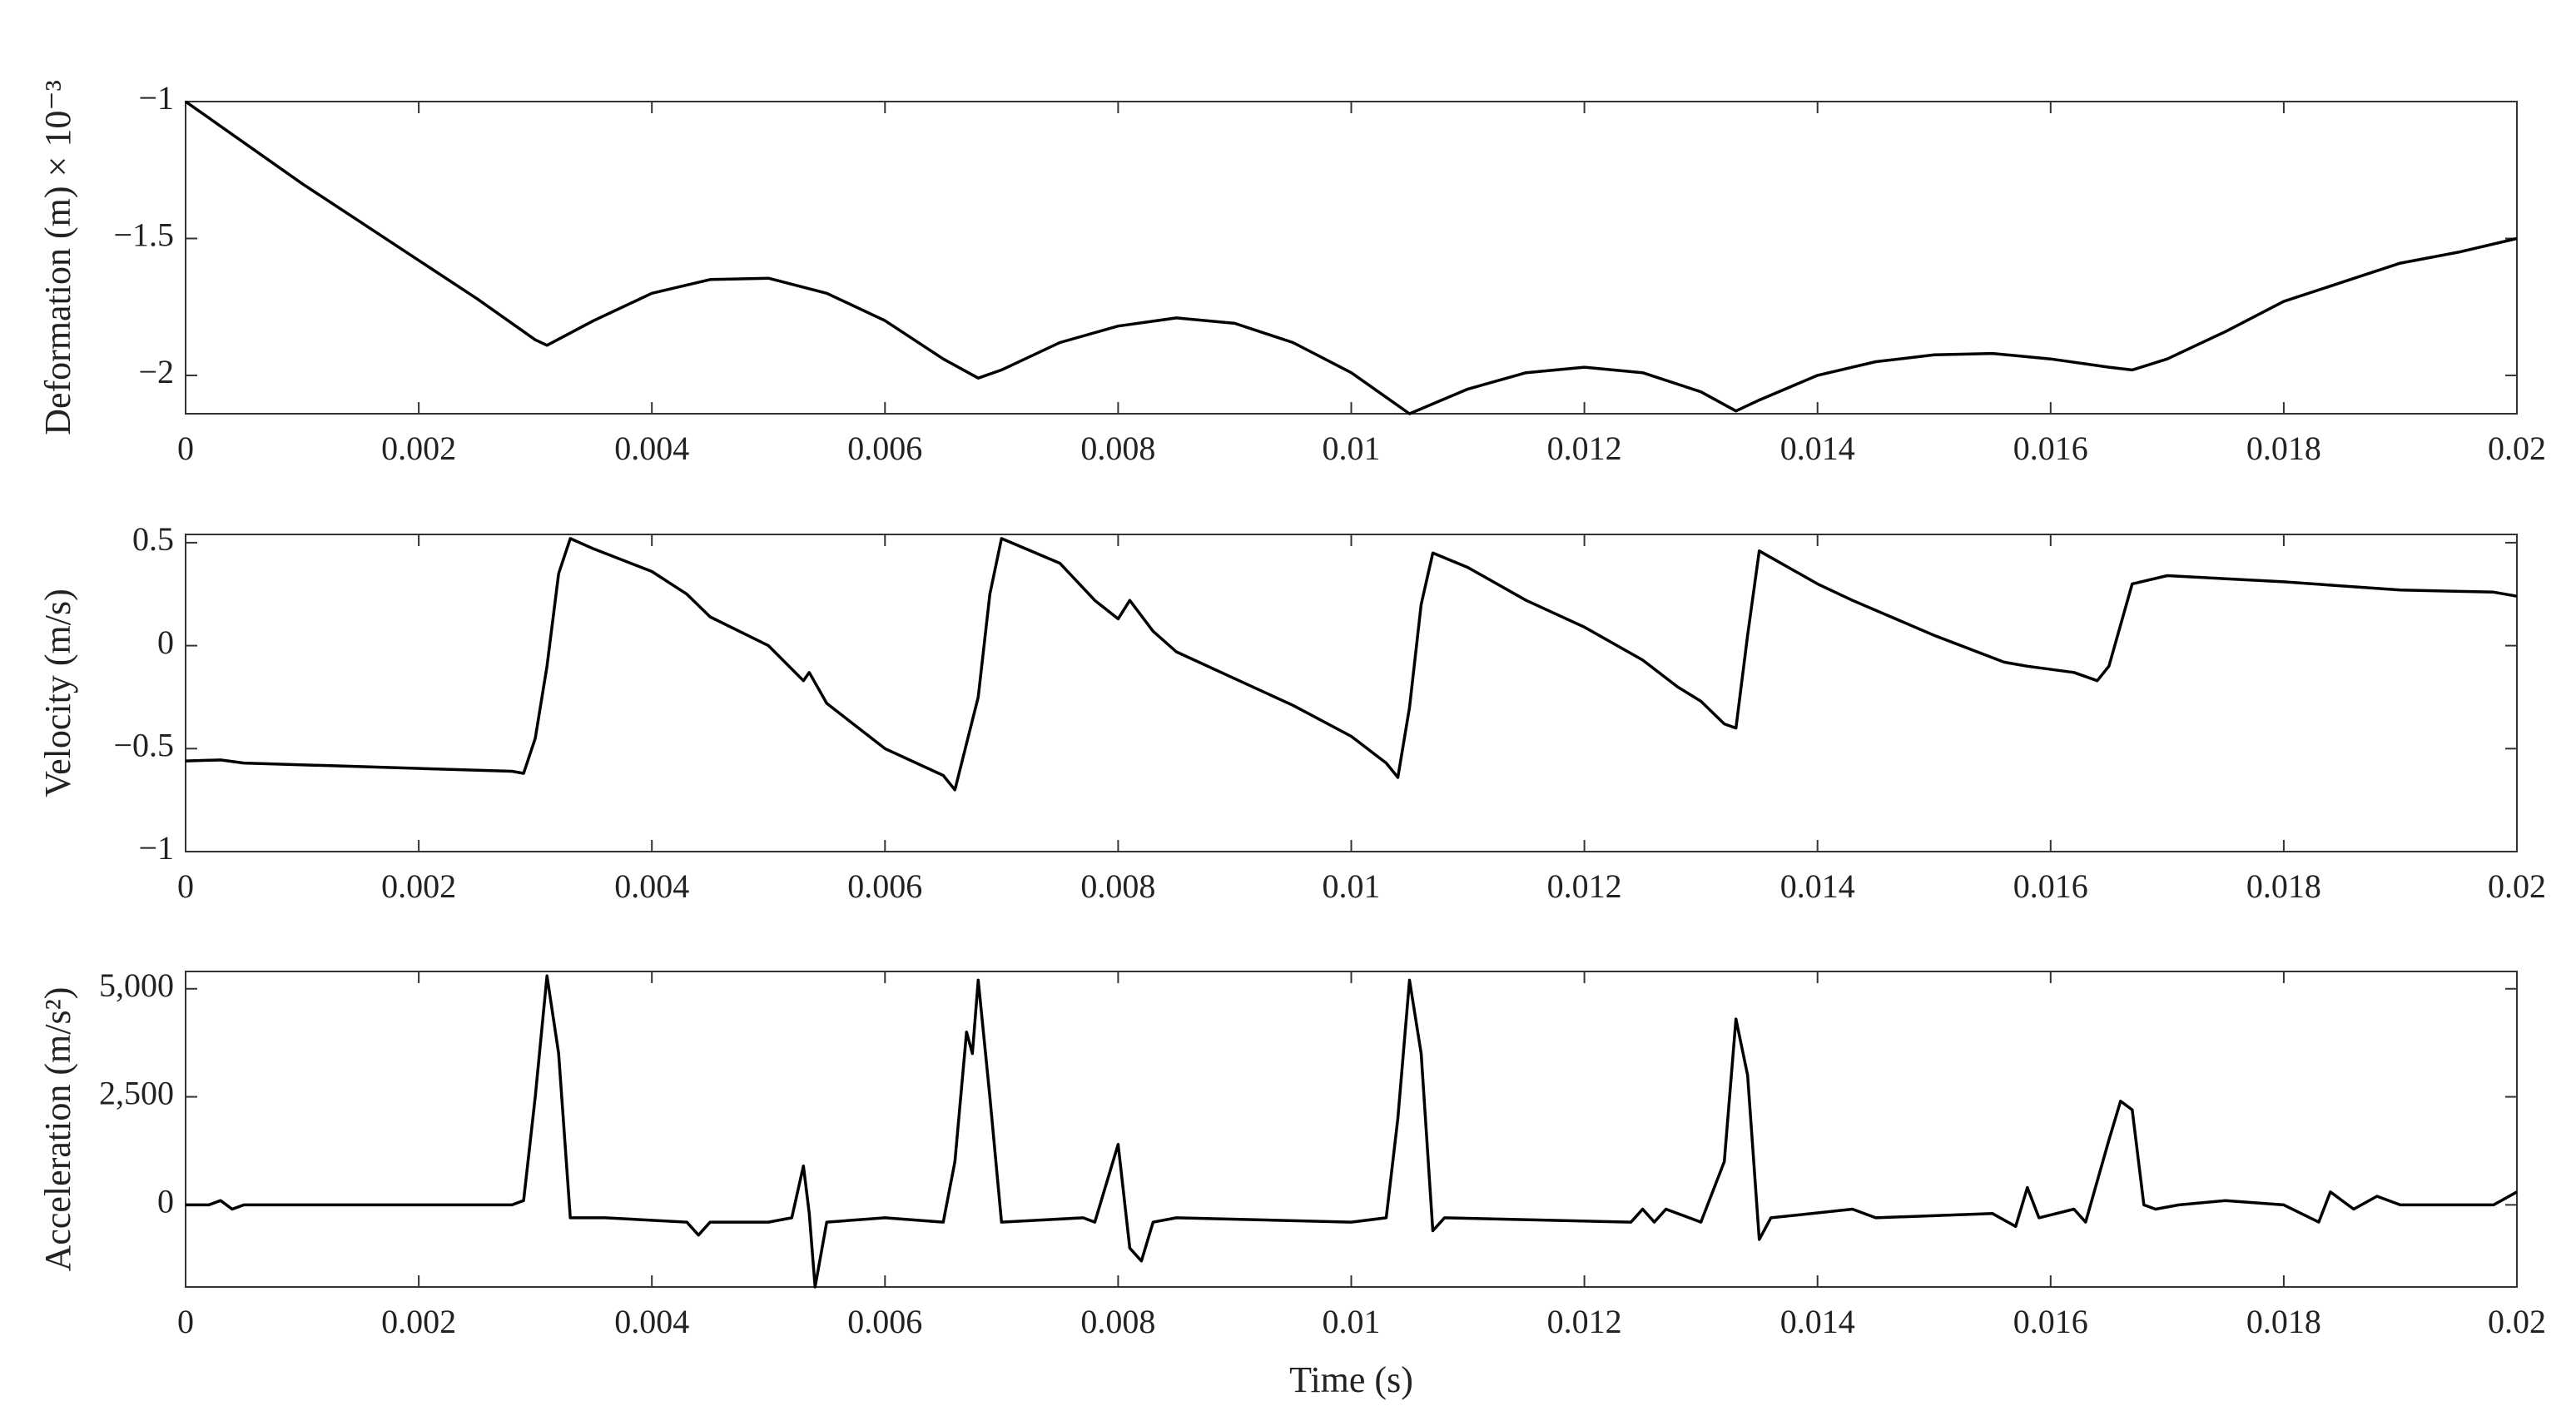 This screenshot has height=1426, width=2576. What do you see at coordinates (136, 1093) in the screenshot?
I see `y-tick-label: 2,500` at bounding box center [136, 1093].